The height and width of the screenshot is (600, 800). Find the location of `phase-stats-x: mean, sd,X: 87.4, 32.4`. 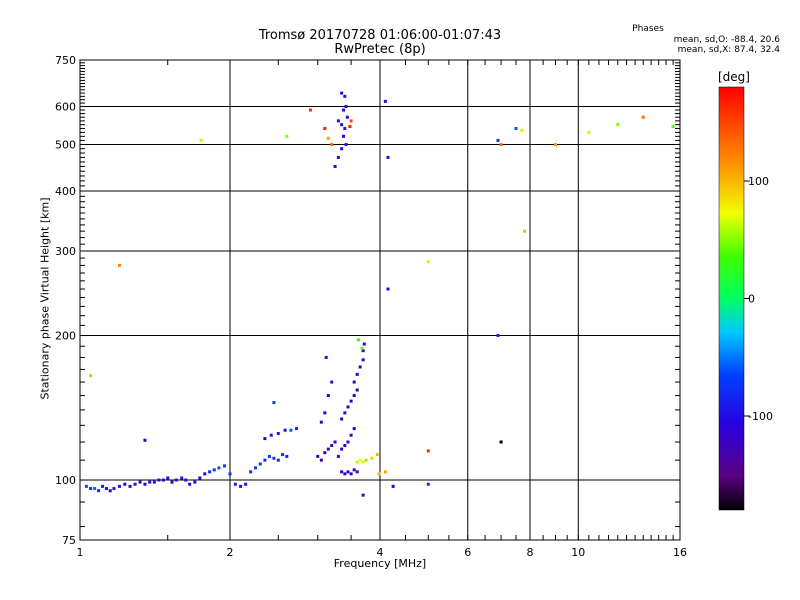

phase-stats-x: mean, sd,X: 87.4, 32.4 is located at coordinates (728, 50).